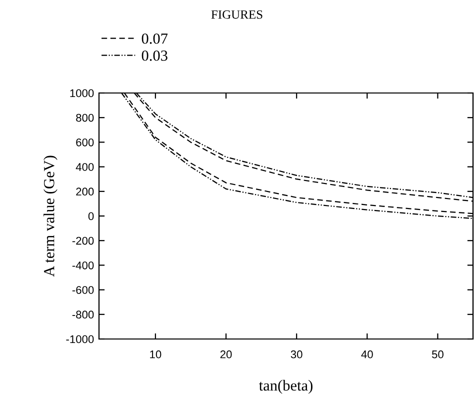 This screenshot has width=474, height=398. What do you see at coordinates (83, 240) in the screenshot?
I see `y-tick-label: -200` at bounding box center [83, 240].